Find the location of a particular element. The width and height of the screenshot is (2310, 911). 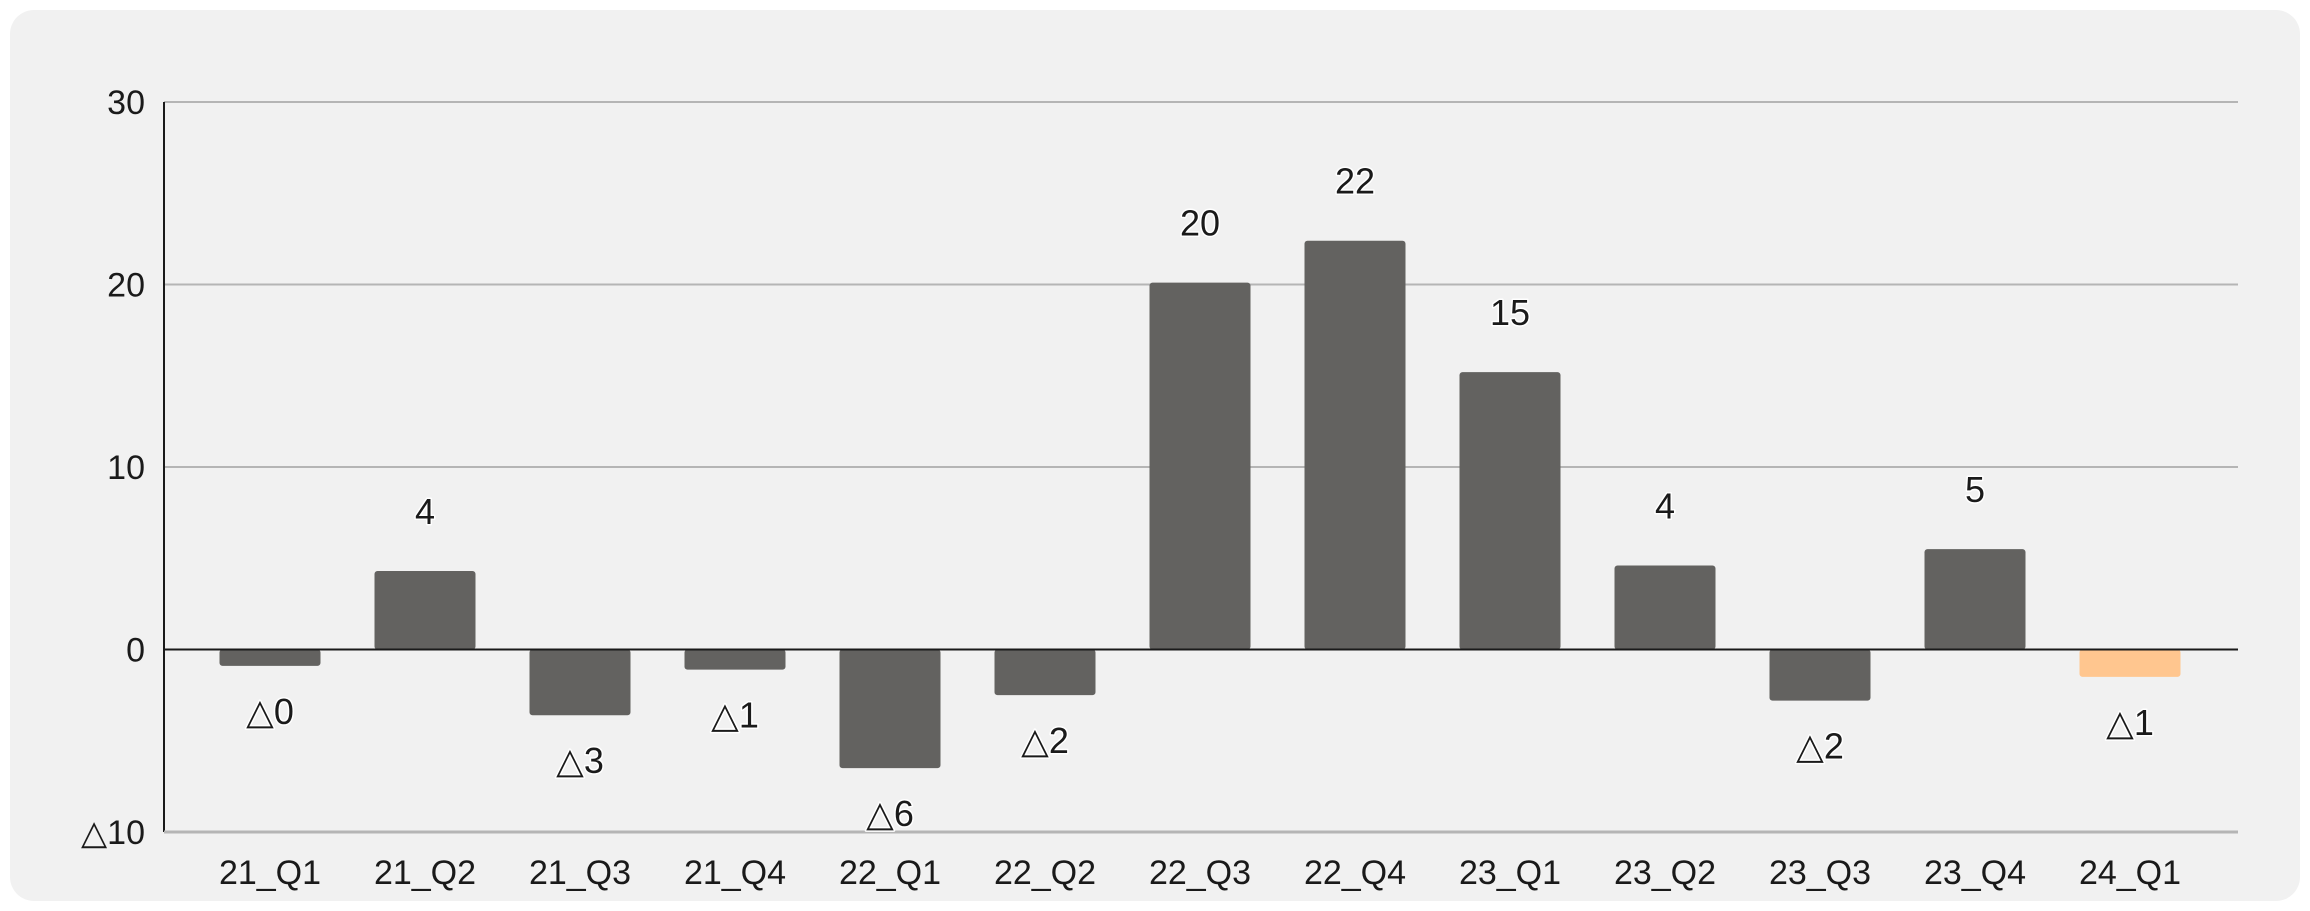

y-tick-label: 30 is located at coordinates (126, 103).